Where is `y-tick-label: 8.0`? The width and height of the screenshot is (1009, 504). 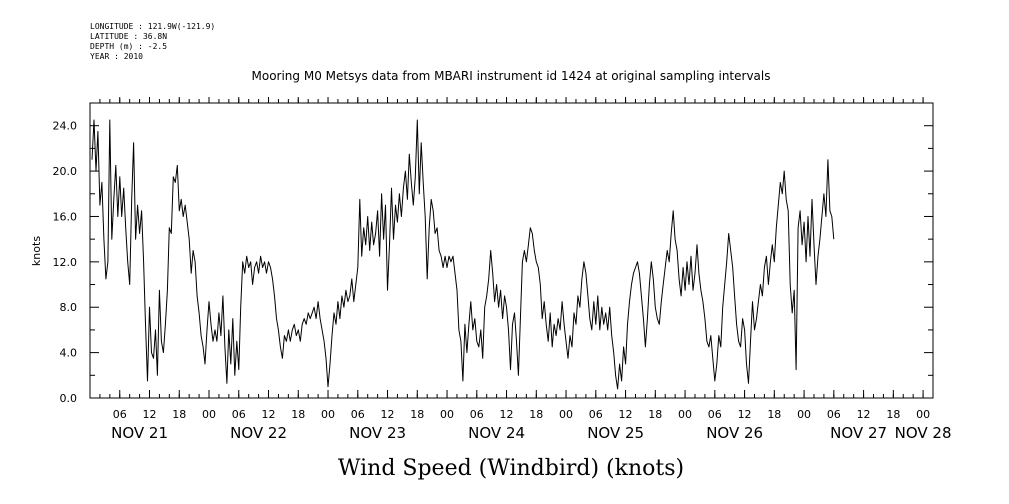 y-tick-label: 8.0 is located at coordinates (69, 307).